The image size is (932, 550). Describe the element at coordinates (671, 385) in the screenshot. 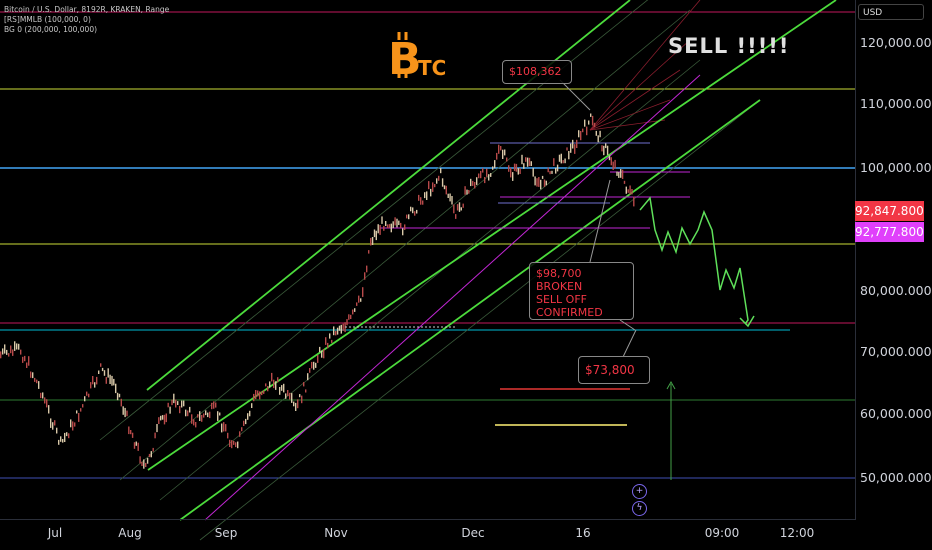

I see `green-arrowhead` at that location.